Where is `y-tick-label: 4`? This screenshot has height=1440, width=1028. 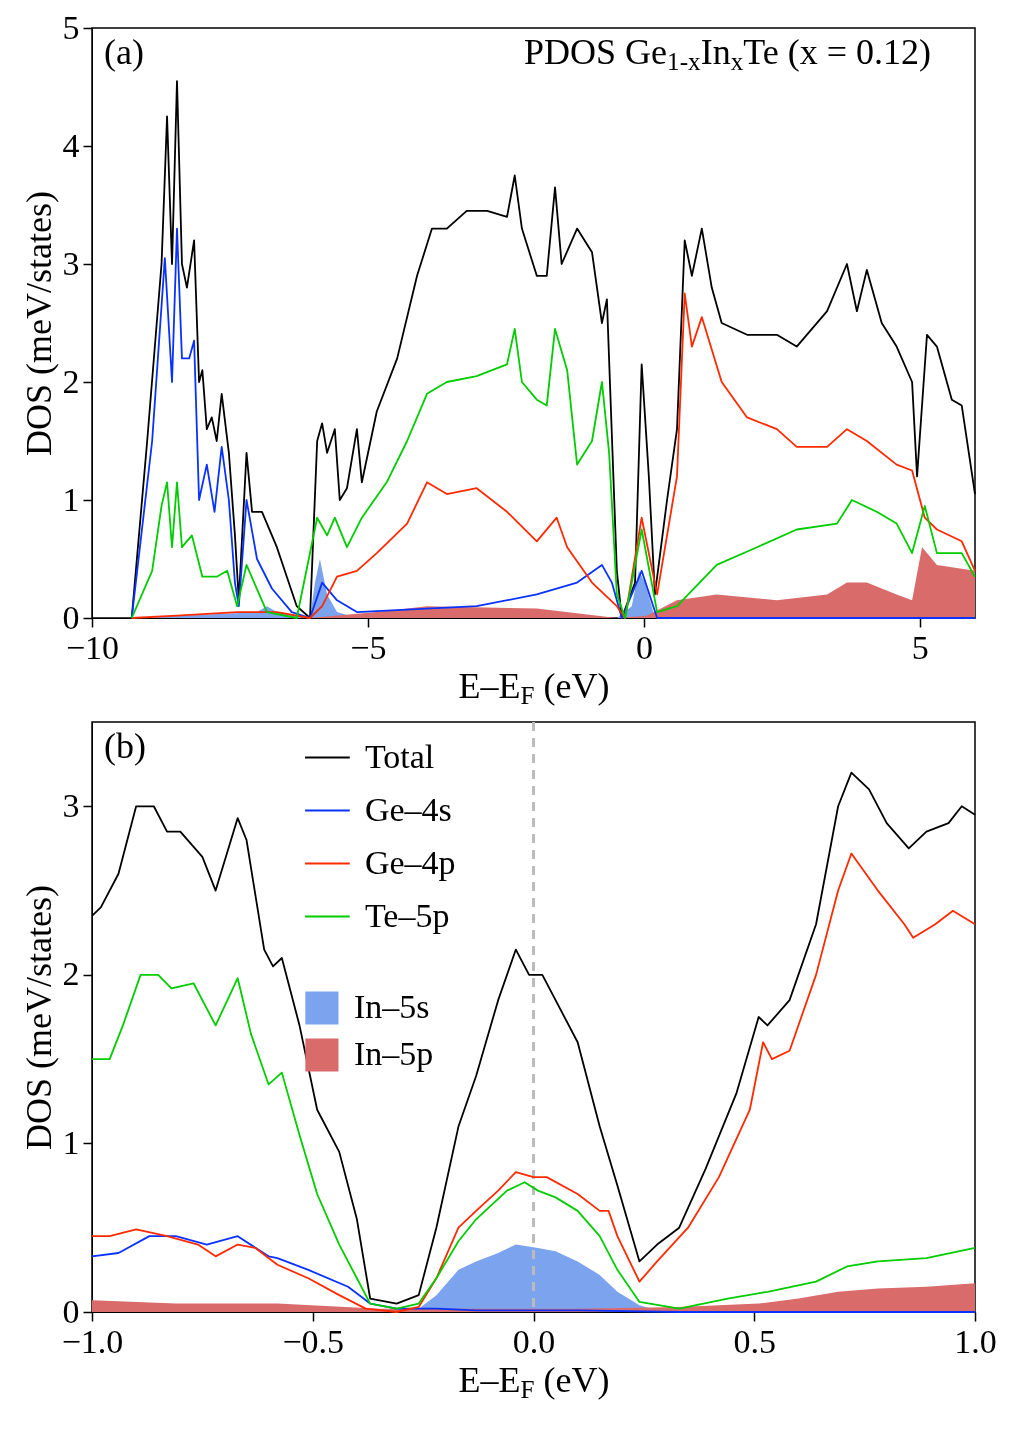
y-tick-label: 4 is located at coordinates (71, 145).